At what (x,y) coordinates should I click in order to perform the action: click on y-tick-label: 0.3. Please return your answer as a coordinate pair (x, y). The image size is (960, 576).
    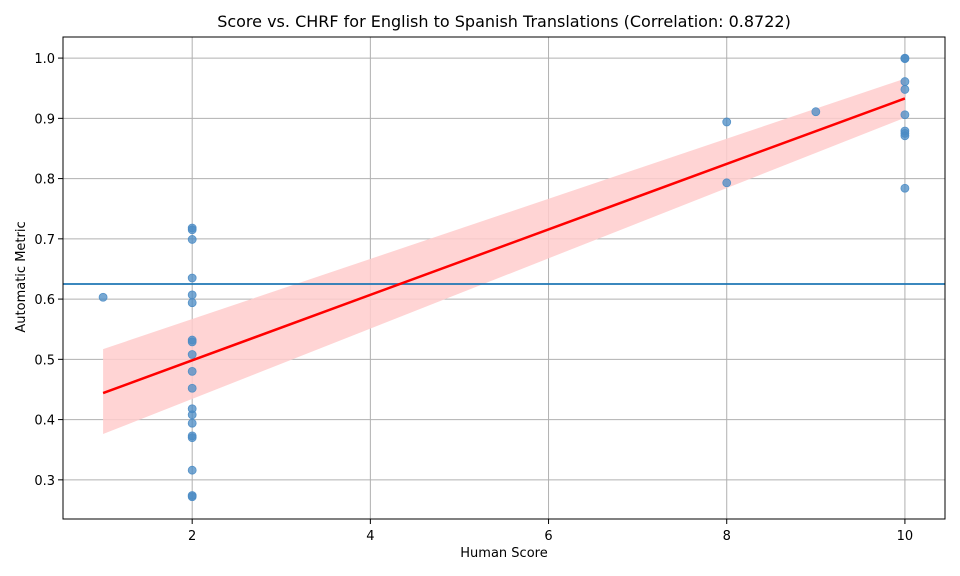
    Looking at the image, I should click on (44, 481).